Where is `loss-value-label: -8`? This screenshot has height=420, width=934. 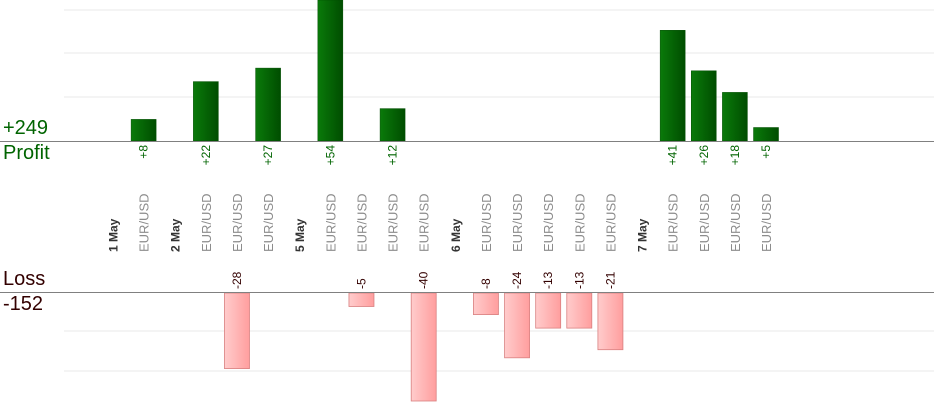
loss-value-label: -8 is located at coordinates (486, 283).